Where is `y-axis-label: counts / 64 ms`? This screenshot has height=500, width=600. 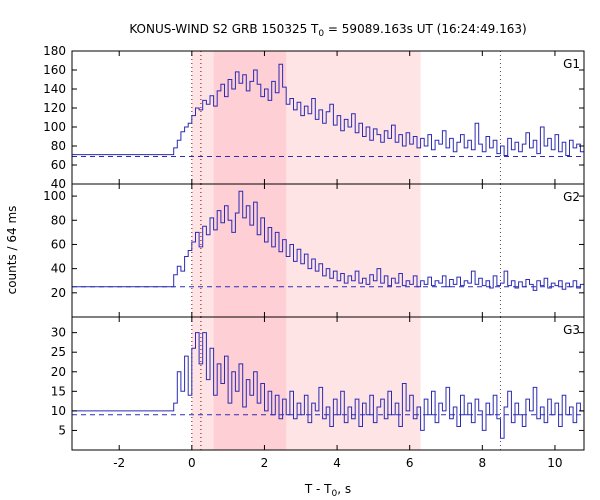 y-axis-label: counts / 64 ms is located at coordinates (12, 250).